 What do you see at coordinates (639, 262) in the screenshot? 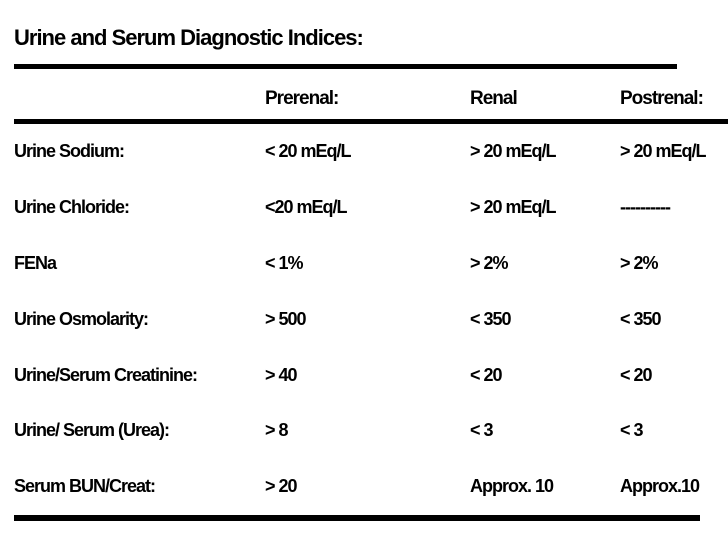
I see `postrenal-value: > 2%` at bounding box center [639, 262].